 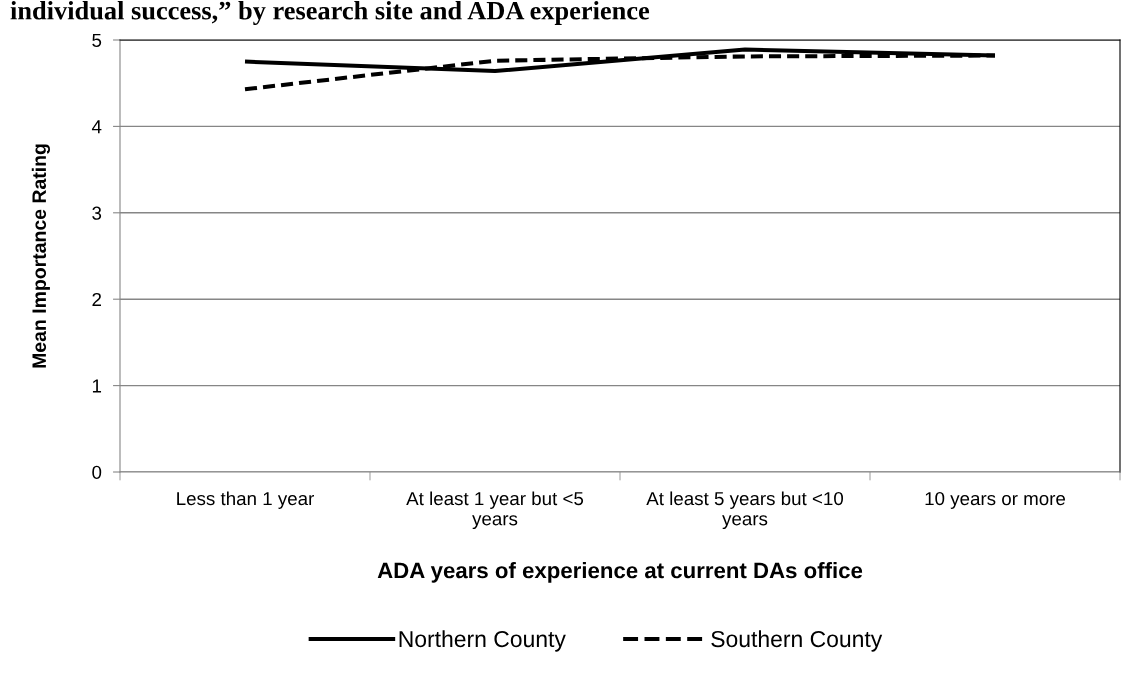 I want to click on x-tick-label: At least 5 years but <10 years, so click(x=745, y=510).